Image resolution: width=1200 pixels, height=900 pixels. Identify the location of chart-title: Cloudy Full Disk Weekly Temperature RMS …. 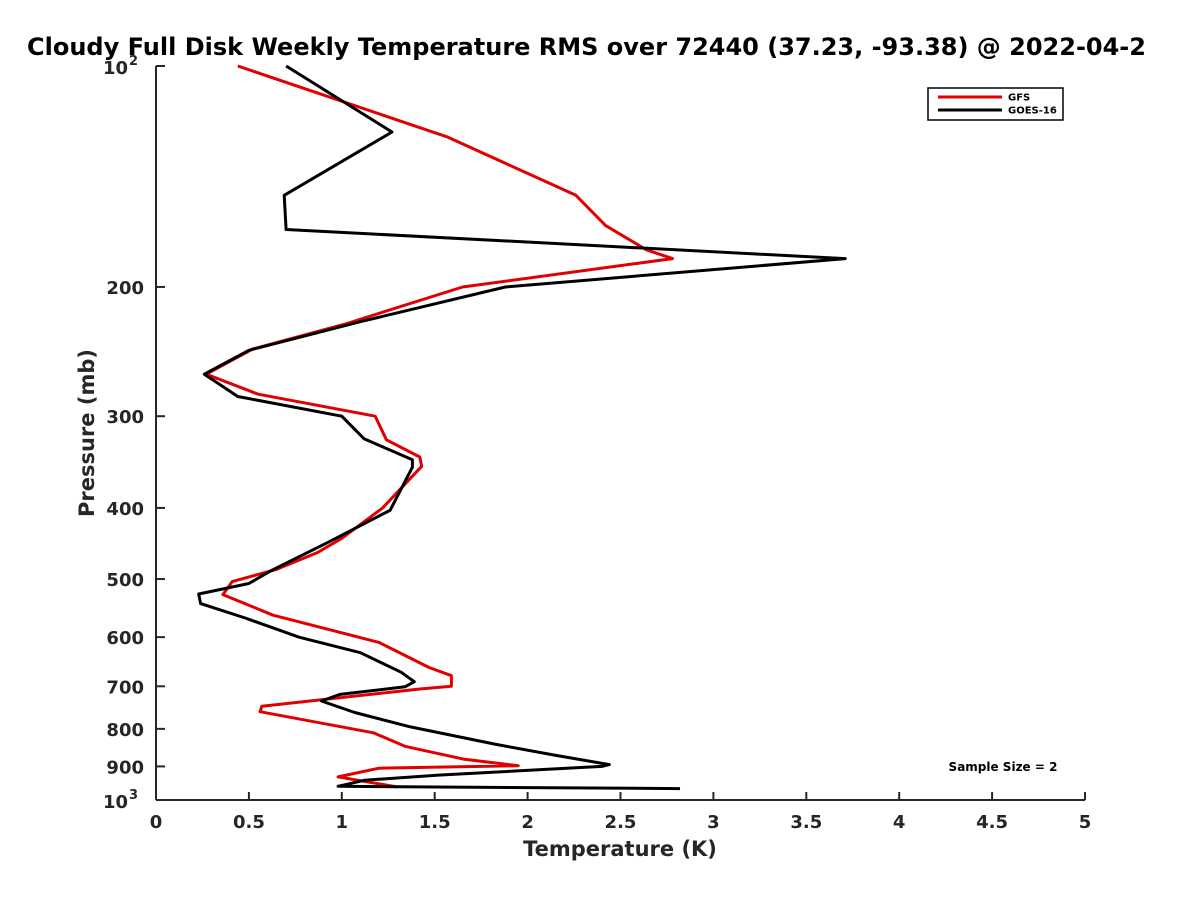
(586, 47).